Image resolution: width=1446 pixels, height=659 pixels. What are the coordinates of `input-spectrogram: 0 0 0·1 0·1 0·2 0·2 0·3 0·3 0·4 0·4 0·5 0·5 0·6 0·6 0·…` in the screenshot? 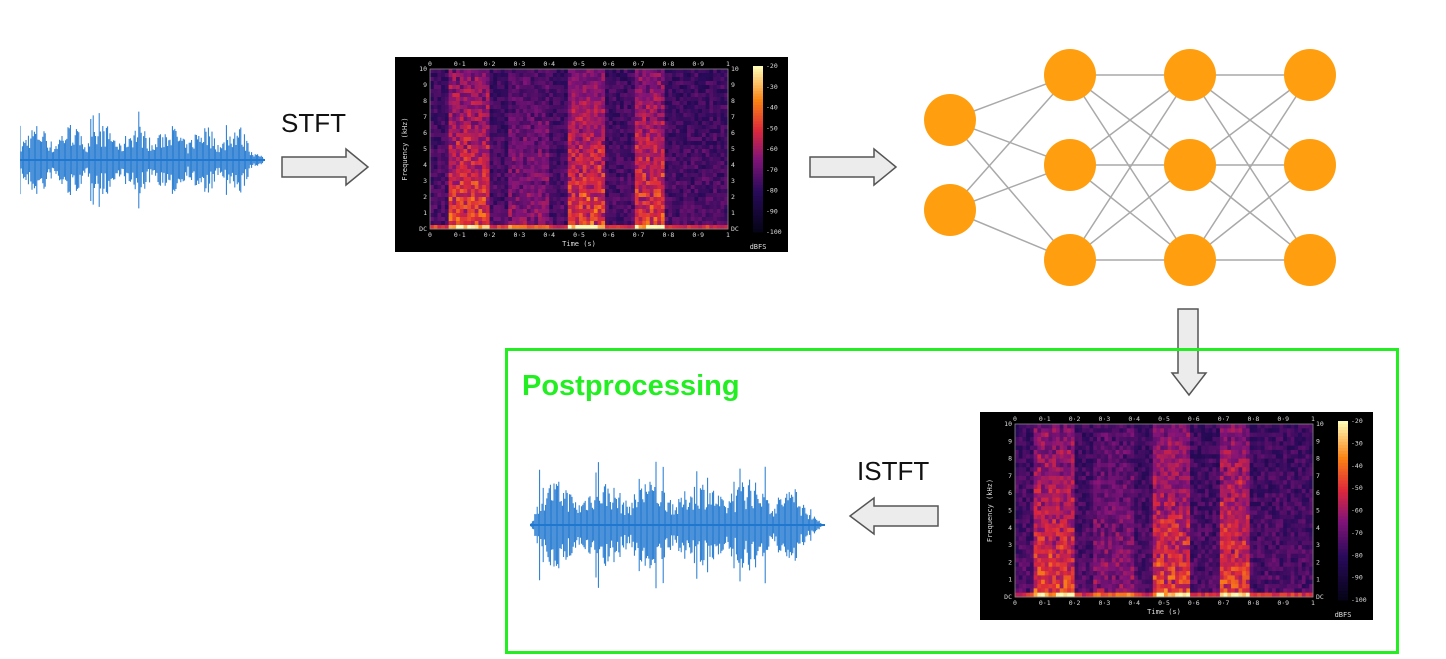 It's located at (591, 154).